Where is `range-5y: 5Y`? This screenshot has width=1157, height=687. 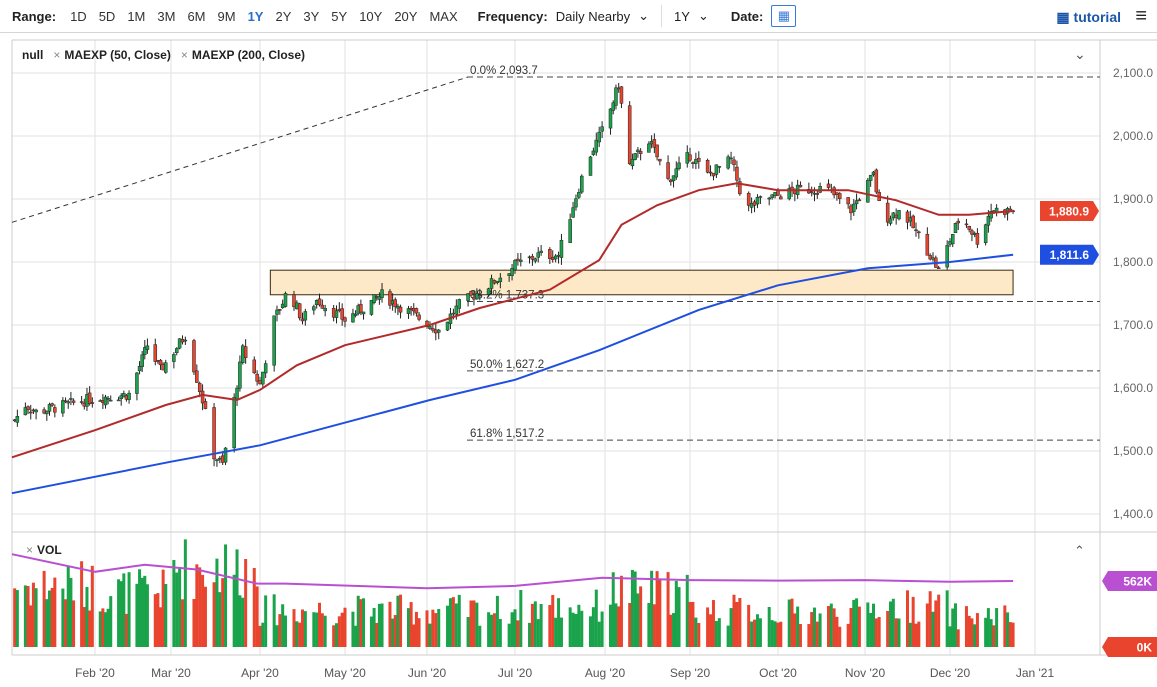
range-5y: 5Y is located at coordinates (339, 16).